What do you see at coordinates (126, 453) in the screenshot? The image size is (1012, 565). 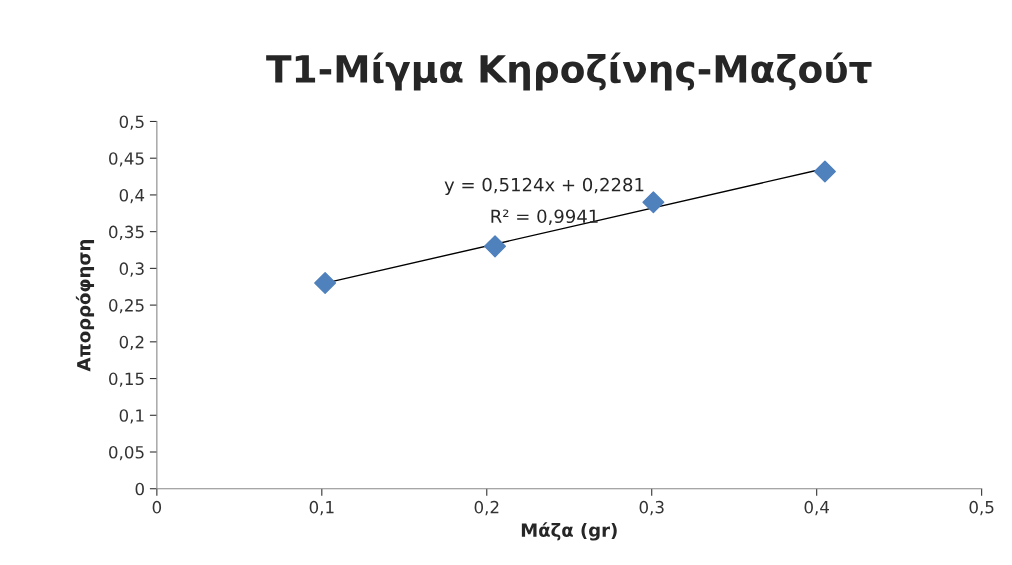 I see `y-tick-label: 0,05` at bounding box center [126, 453].